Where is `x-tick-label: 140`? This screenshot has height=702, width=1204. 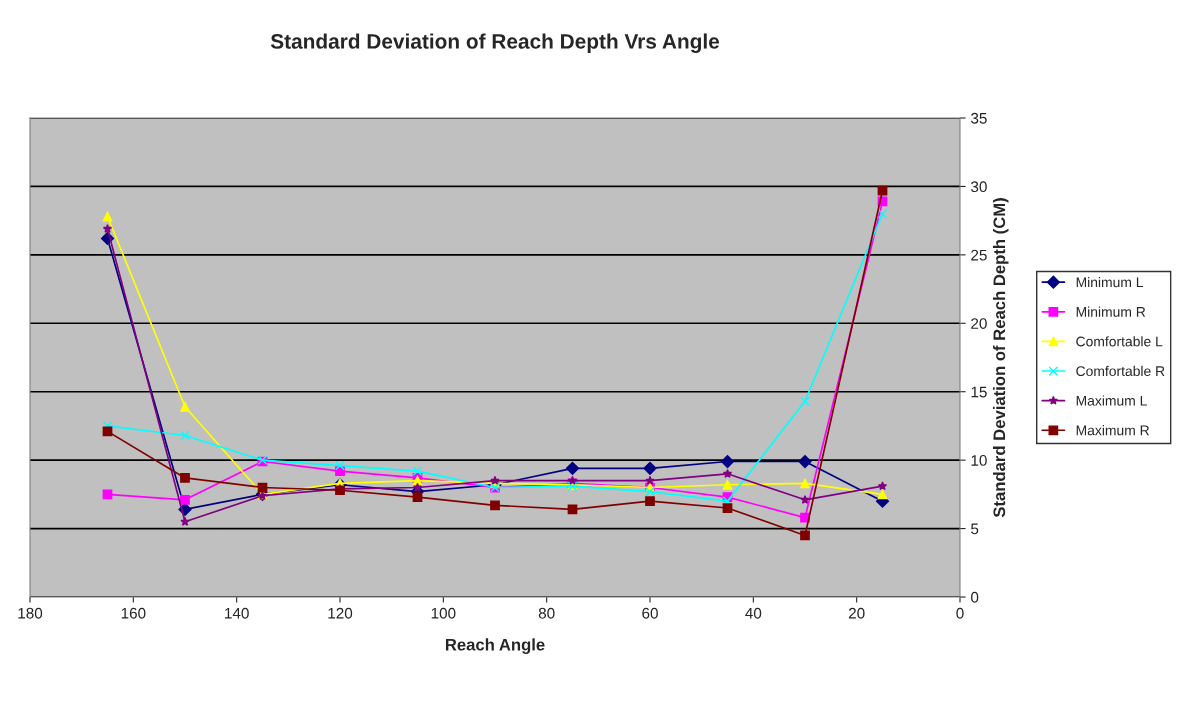 x-tick-label: 140 is located at coordinates (237, 613).